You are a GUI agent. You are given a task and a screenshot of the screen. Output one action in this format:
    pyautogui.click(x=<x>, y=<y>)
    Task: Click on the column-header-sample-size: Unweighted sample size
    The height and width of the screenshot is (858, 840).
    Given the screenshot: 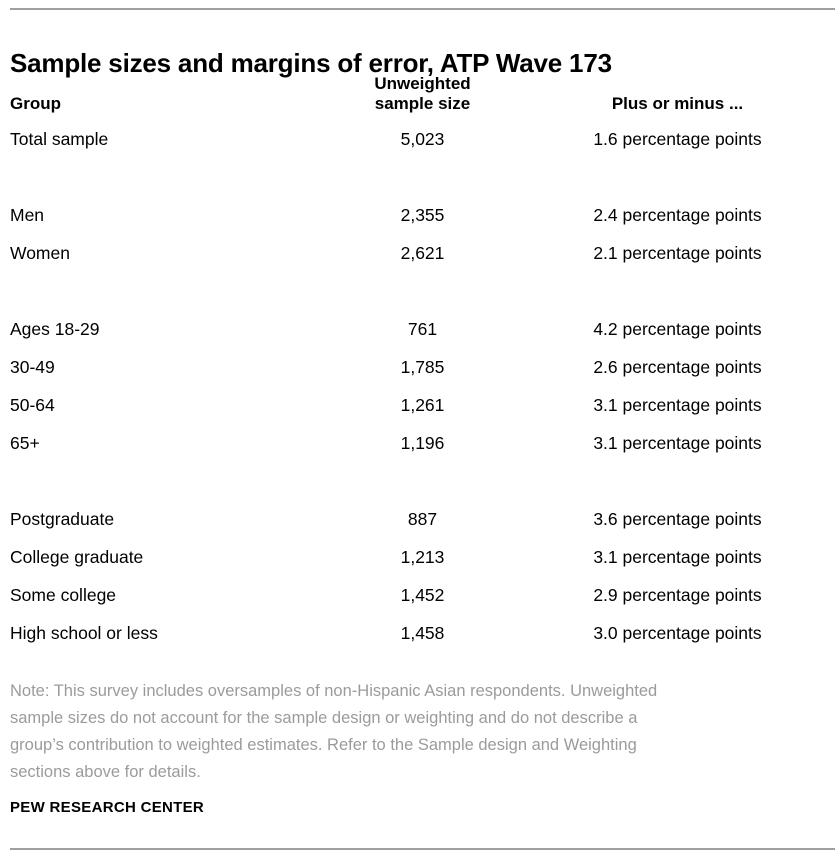 What is the action you would take?
    pyautogui.click(x=422, y=94)
    